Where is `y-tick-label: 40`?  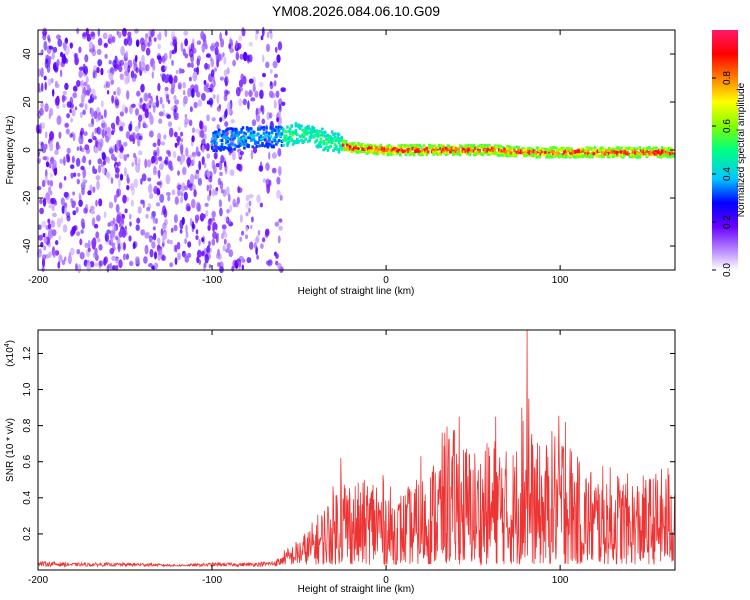
y-tick-label: 40 is located at coordinates (27, 54).